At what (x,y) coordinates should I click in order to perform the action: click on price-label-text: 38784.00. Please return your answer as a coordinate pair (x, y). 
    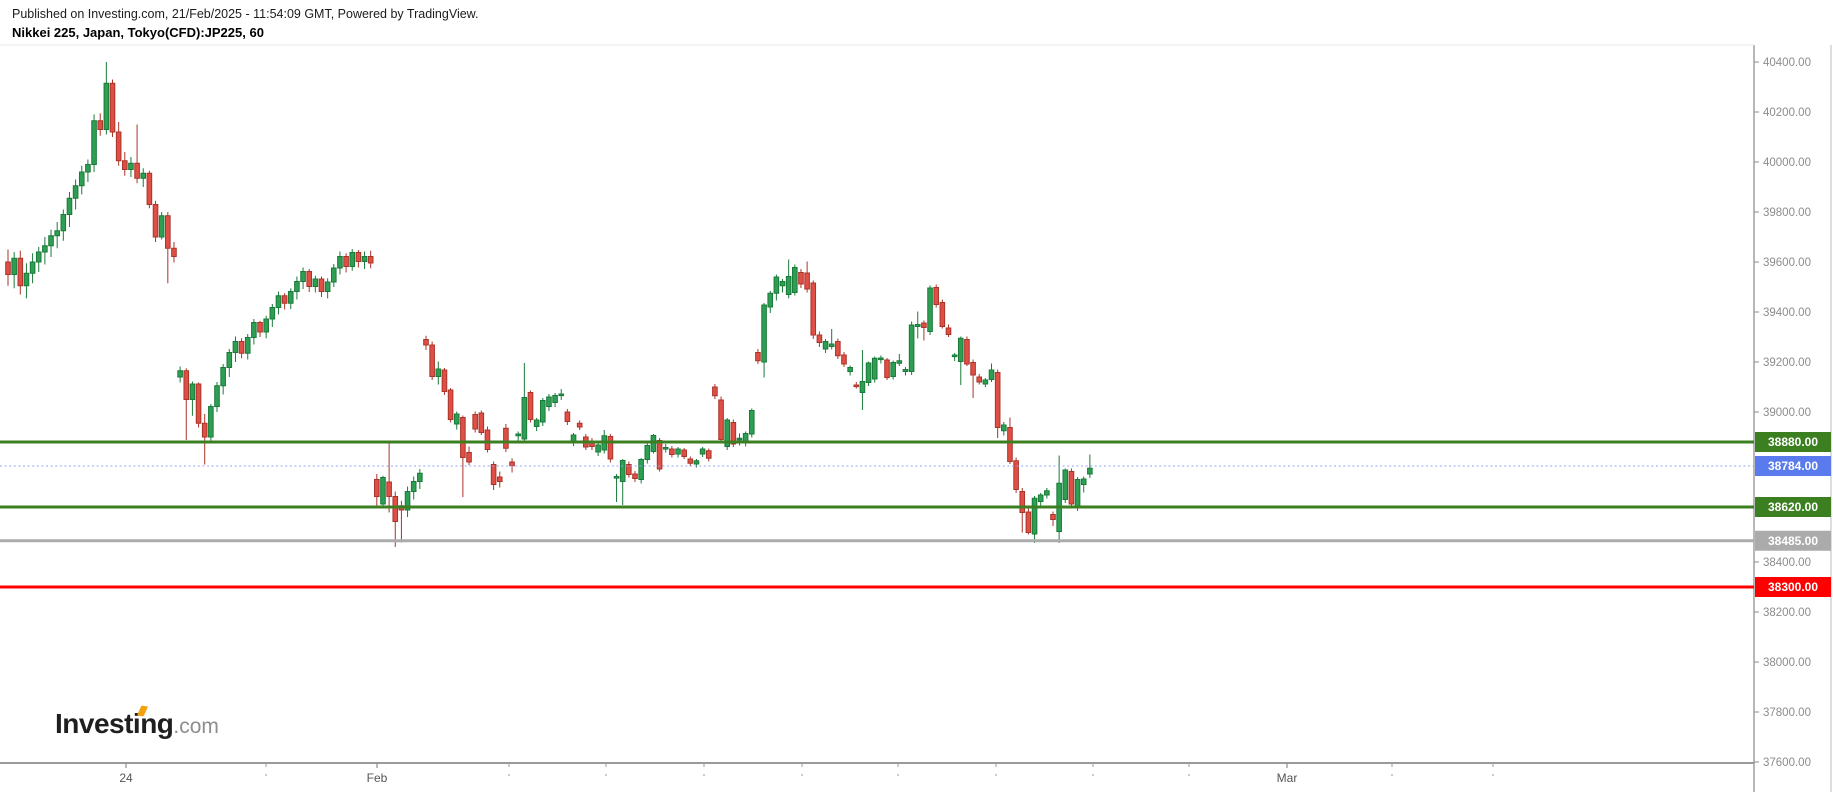
    Looking at the image, I should click on (1793, 466).